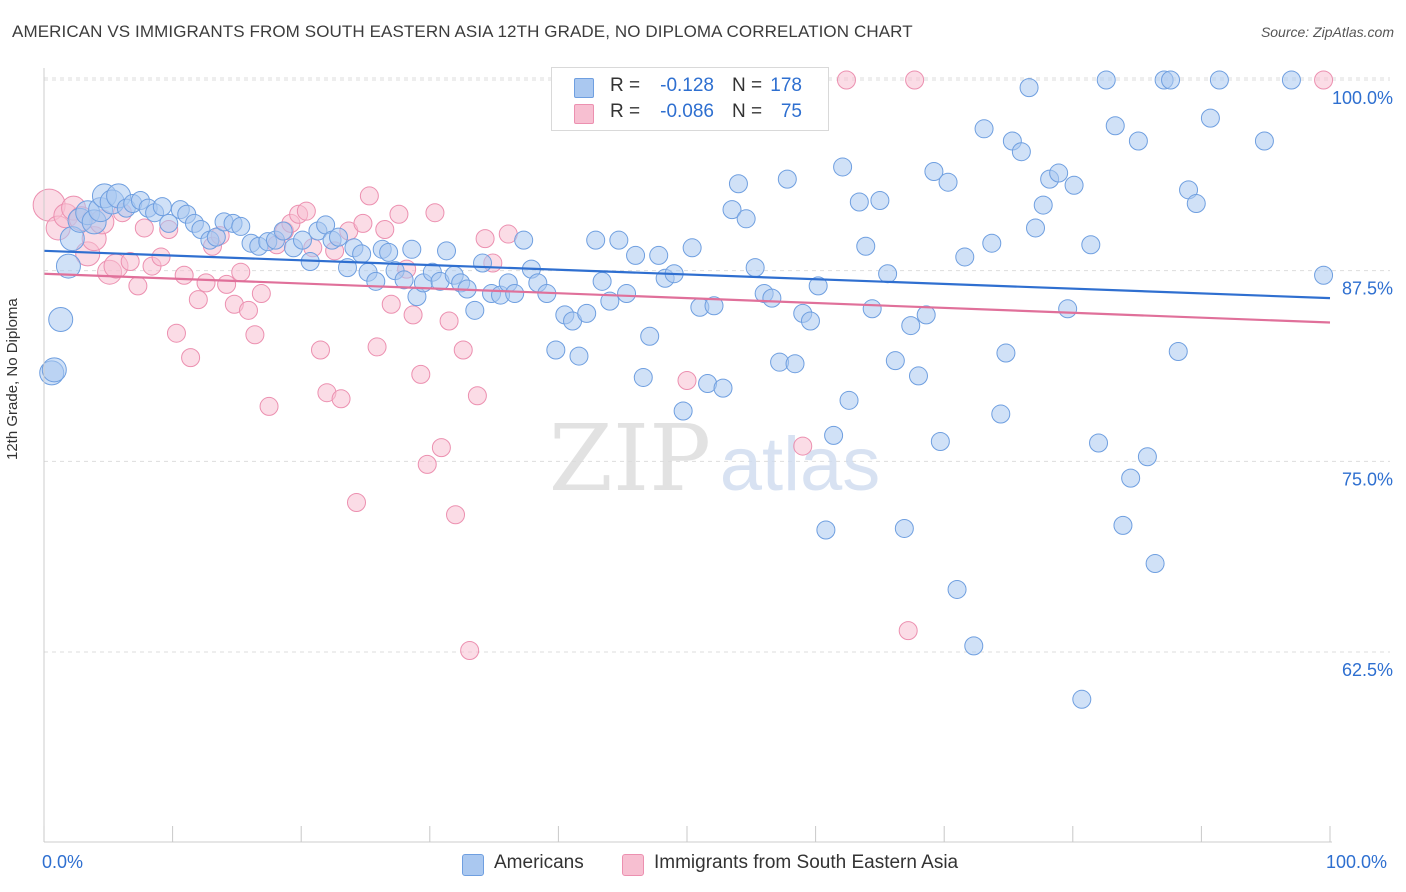 This screenshot has width=1406, height=892. What do you see at coordinates (633, 865) in the screenshot?
I see `legend-immigrants-swatch` at bounding box center [633, 865].